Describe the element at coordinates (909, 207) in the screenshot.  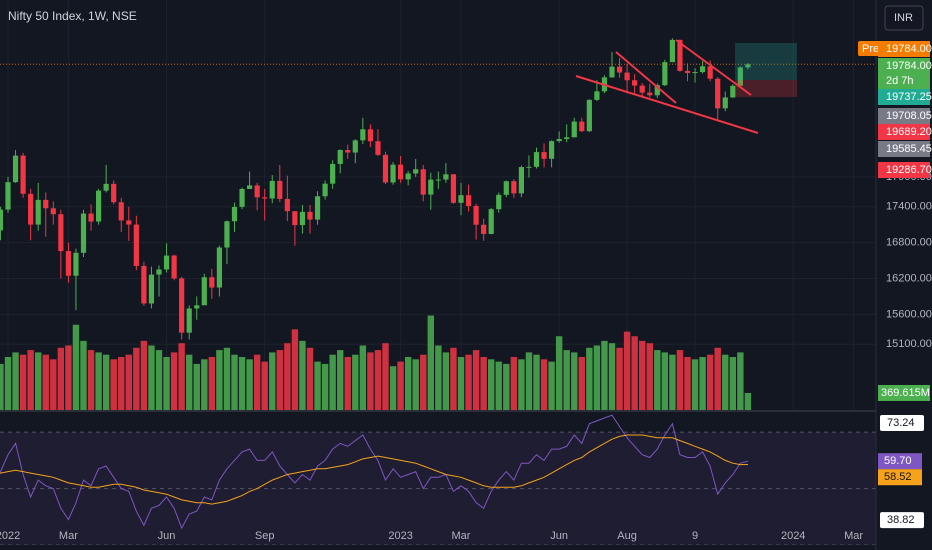
I see `y-tick-label: 17400.00` at that location.